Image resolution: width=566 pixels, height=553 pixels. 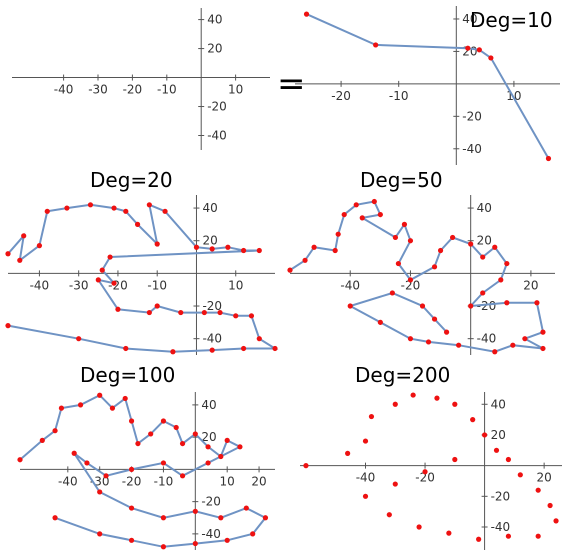 I want to click on x-tick-label: 10, so click(x=235, y=90).